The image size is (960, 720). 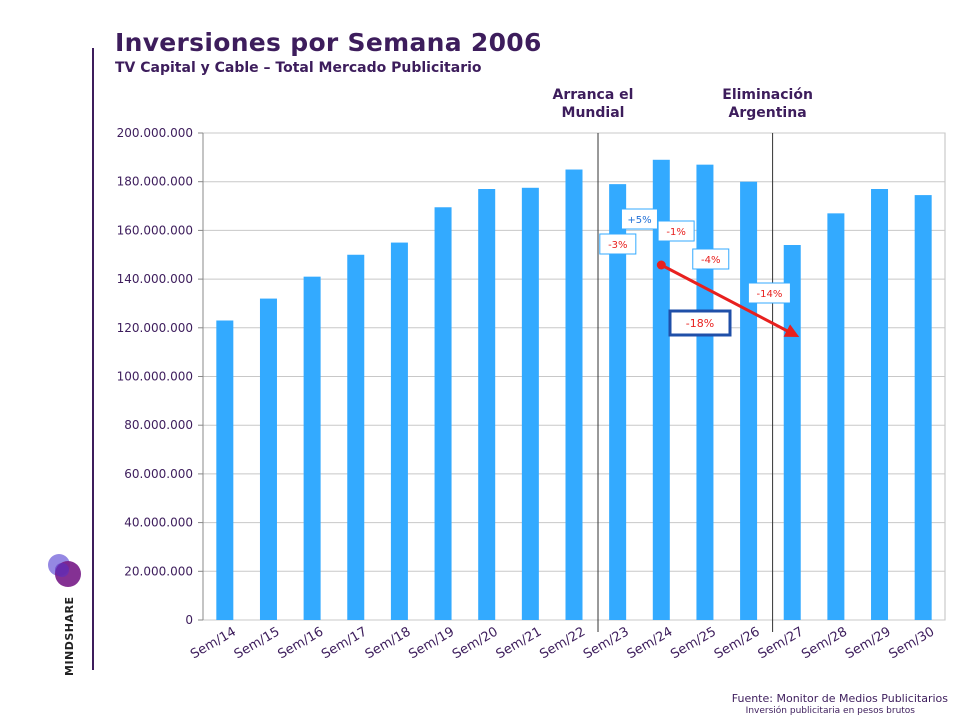 What do you see at coordinates (768, 113) in the screenshot?
I see `event-label: Argentina` at bounding box center [768, 113].